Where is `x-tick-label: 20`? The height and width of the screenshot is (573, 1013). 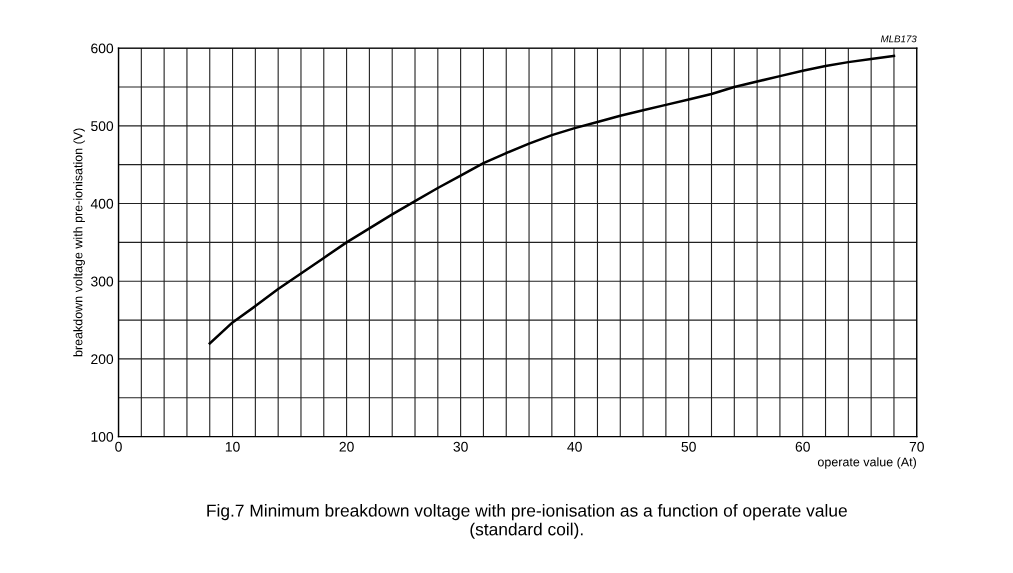
x-tick-label: 20 is located at coordinates (346, 446).